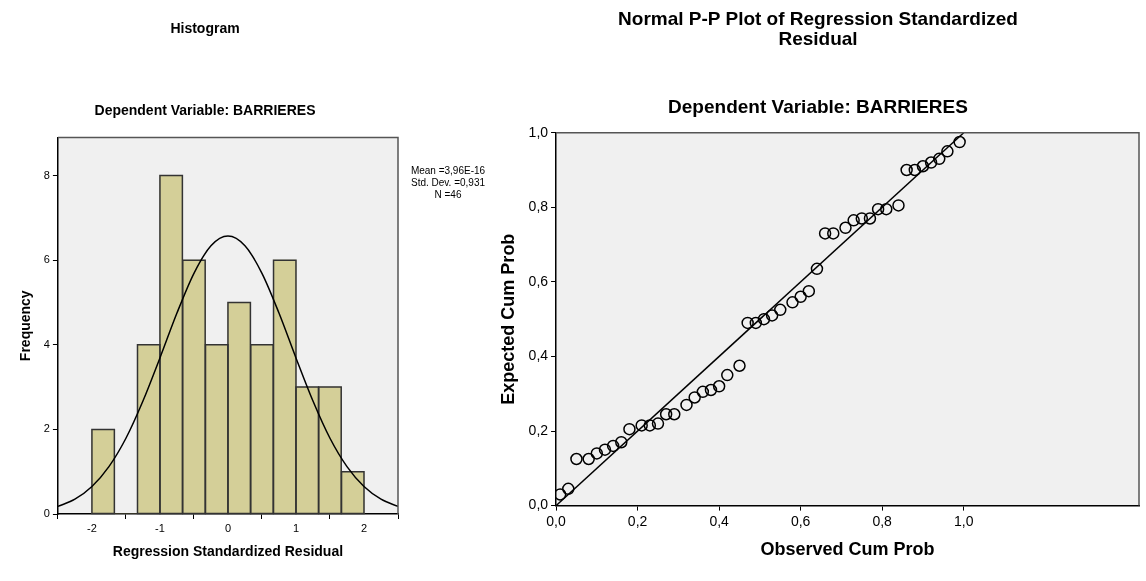  Describe the element at coordinates (160, 527) in the screenshot. I see `x-tick-label: -1` at that location.